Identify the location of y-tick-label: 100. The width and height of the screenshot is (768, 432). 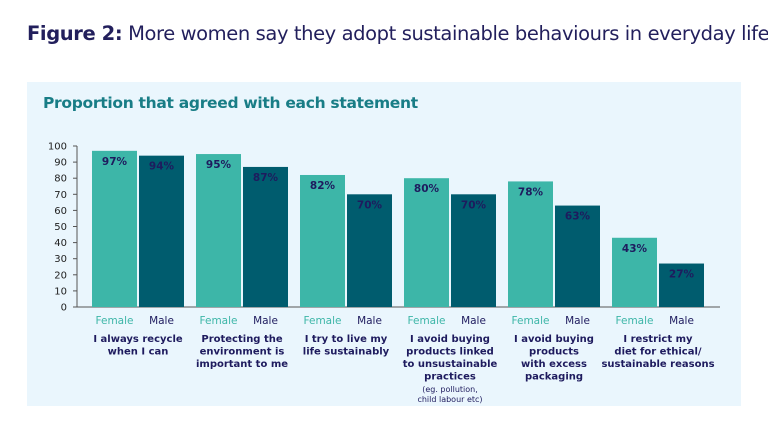
(57, 147).